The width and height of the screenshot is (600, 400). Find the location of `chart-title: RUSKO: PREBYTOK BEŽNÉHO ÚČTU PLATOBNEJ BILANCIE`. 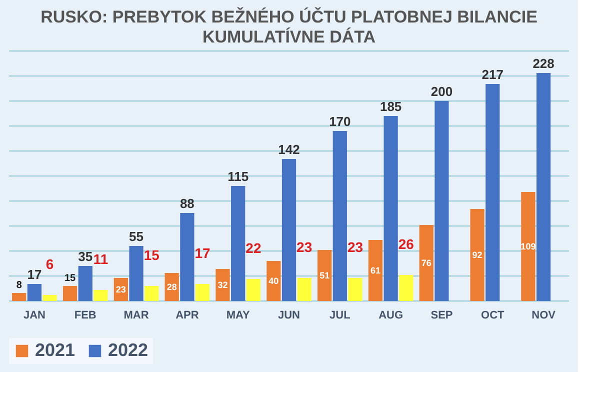

chart-title: RUSKO: PREBYTOK BEŽNÉHO ÚČTU PLATOBNEJ BILANCIE is located at coordinates (289, 16).